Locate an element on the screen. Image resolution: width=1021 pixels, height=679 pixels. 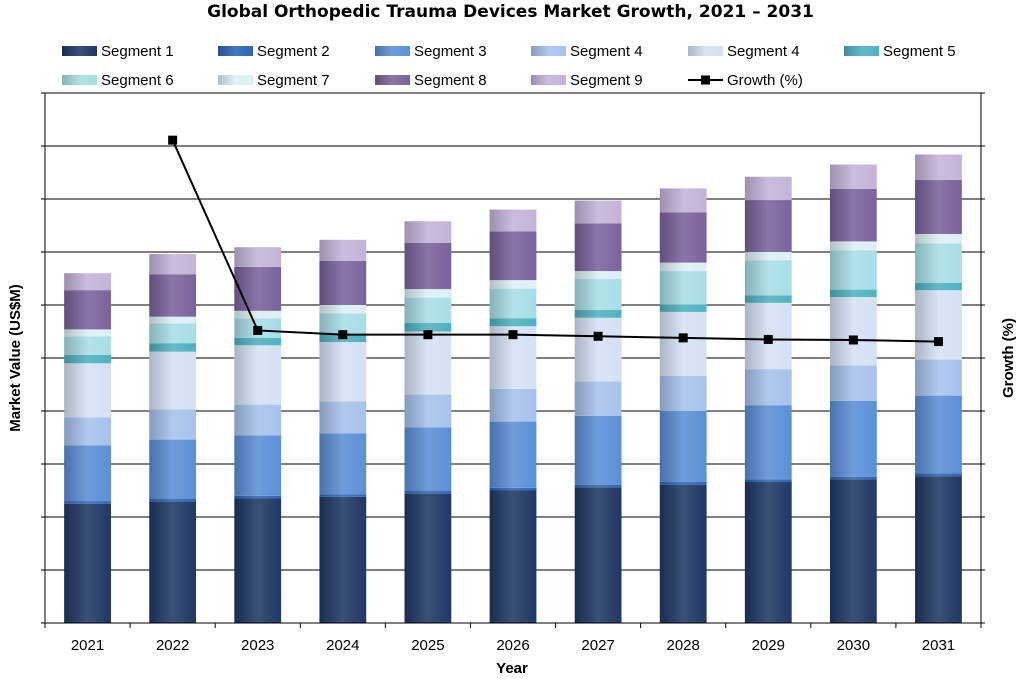
legend-label: Segment 6 is located at coordinates (137, 80).